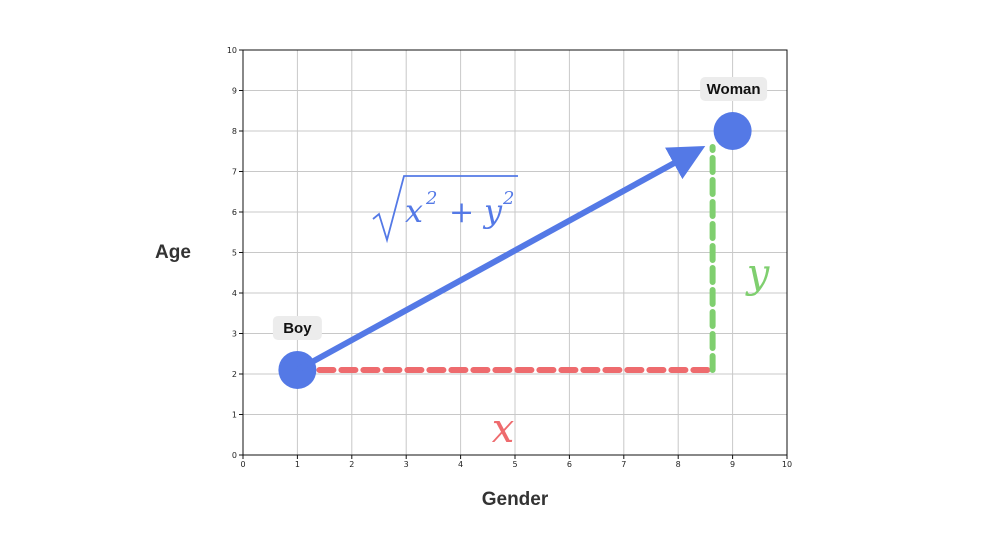 The width and height of the screenshot is (1000, 560). What do you see at coordinates (232, 50) in the screenshot?
I see `y-tick-label: 10` at bounding box center [232, 50].